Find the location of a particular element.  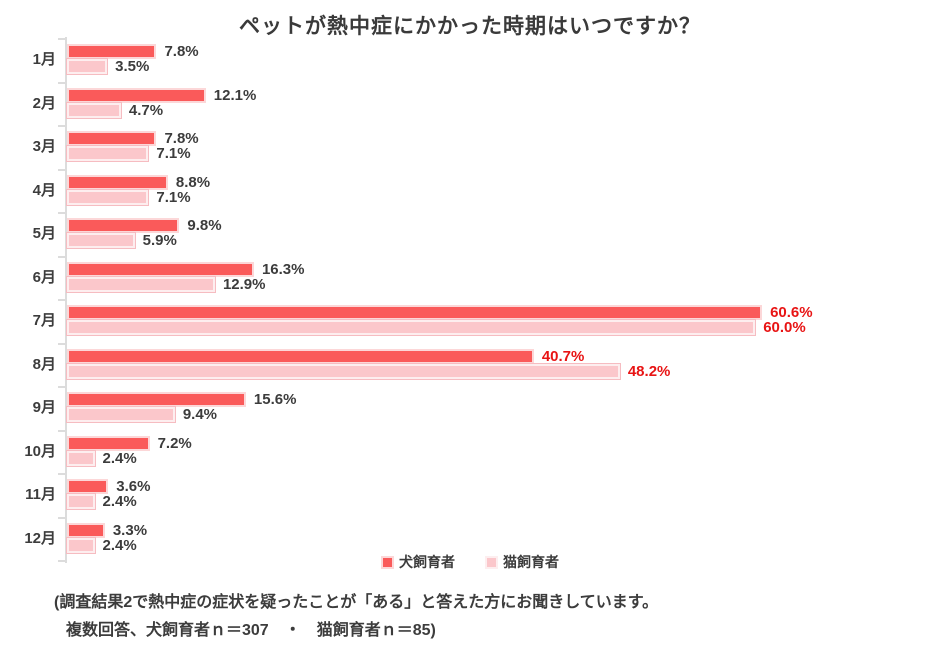

bar-group: 3.6% 2.4% is located at coordinates (108, 494).